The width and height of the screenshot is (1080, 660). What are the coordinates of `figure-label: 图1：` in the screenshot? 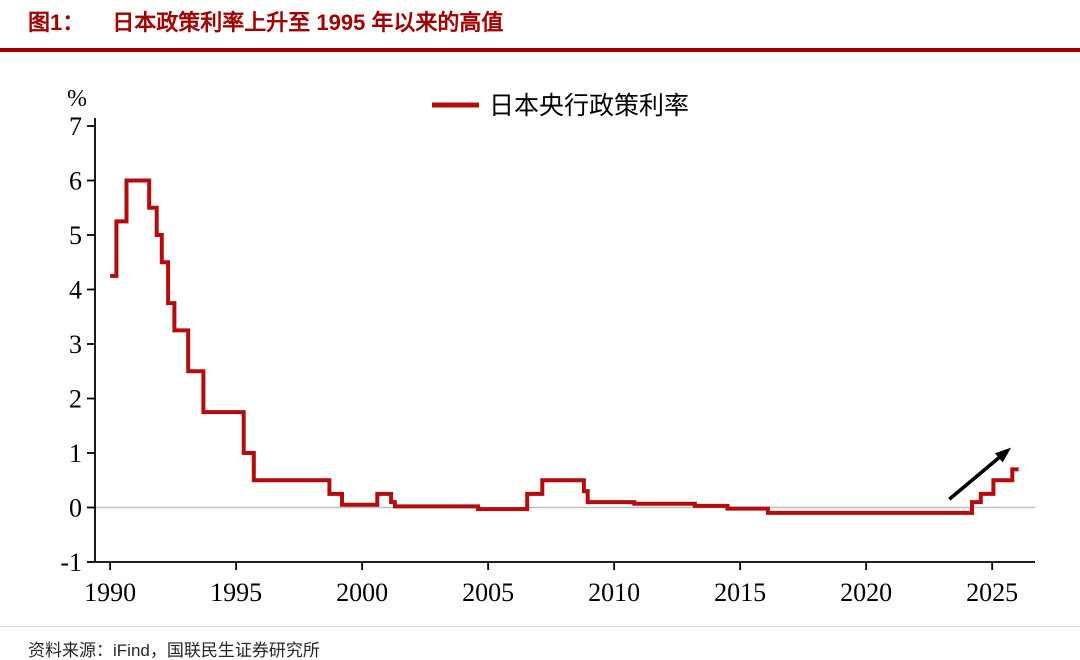 It's located at (56, 22).